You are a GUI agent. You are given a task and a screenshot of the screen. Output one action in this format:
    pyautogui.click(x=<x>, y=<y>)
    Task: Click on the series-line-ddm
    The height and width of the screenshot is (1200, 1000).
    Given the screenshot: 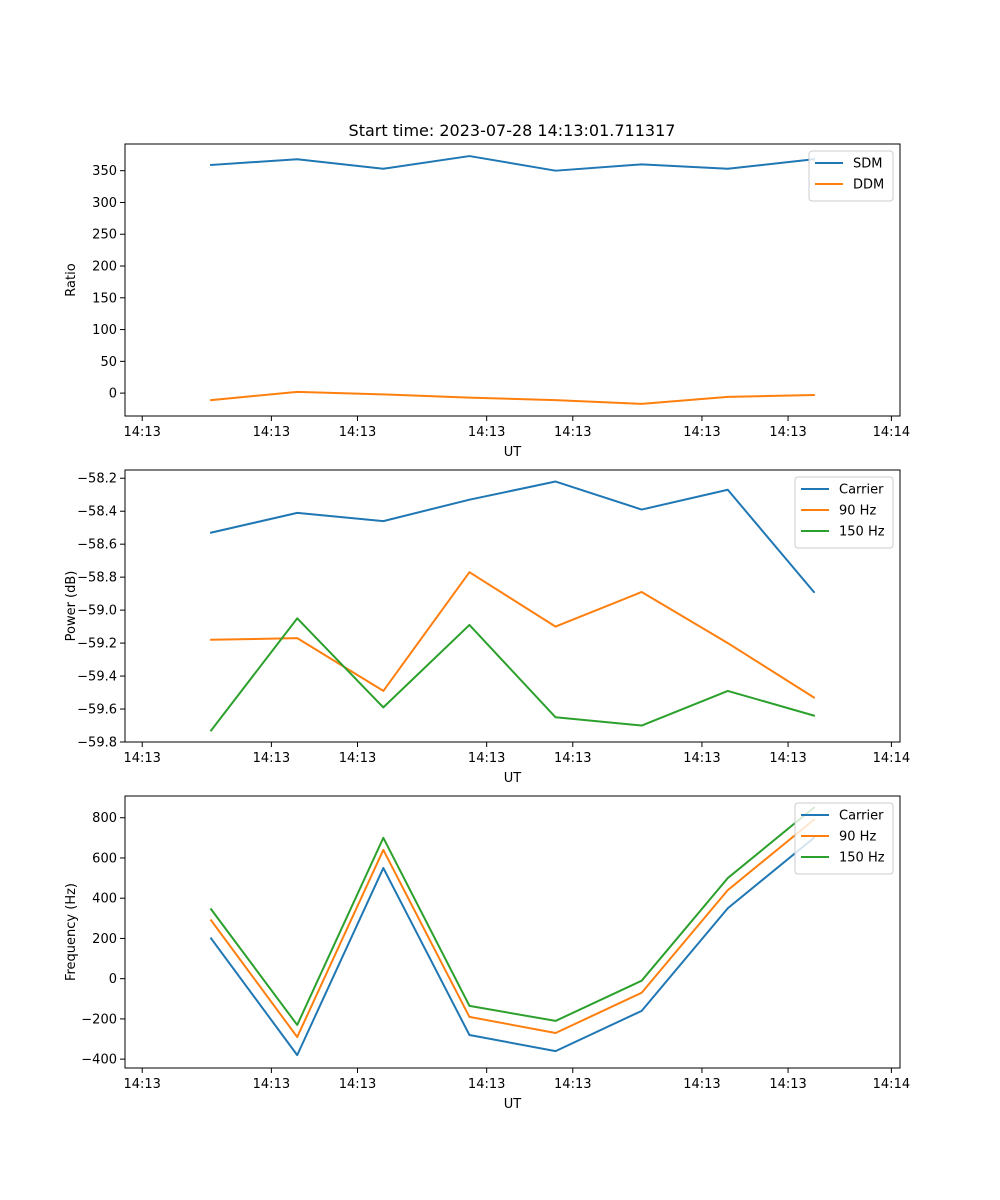 What is the action you would take?
    pyautogui.click(x=512, y=397)
    